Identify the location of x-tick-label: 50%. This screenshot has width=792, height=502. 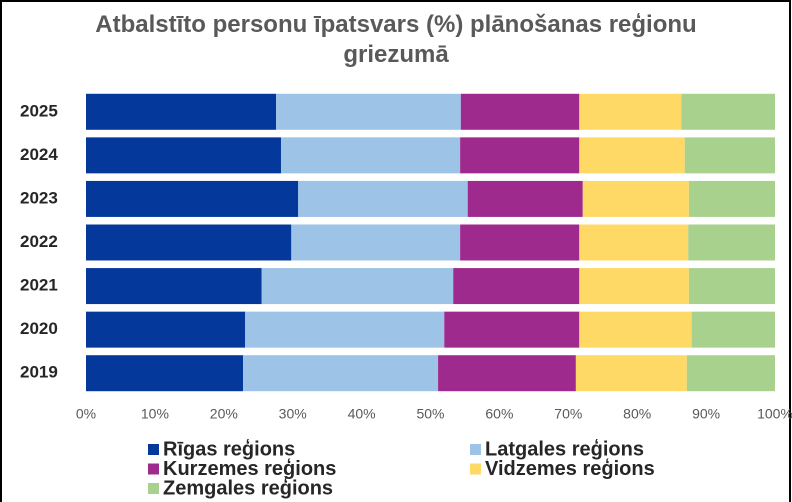
(430, 414).